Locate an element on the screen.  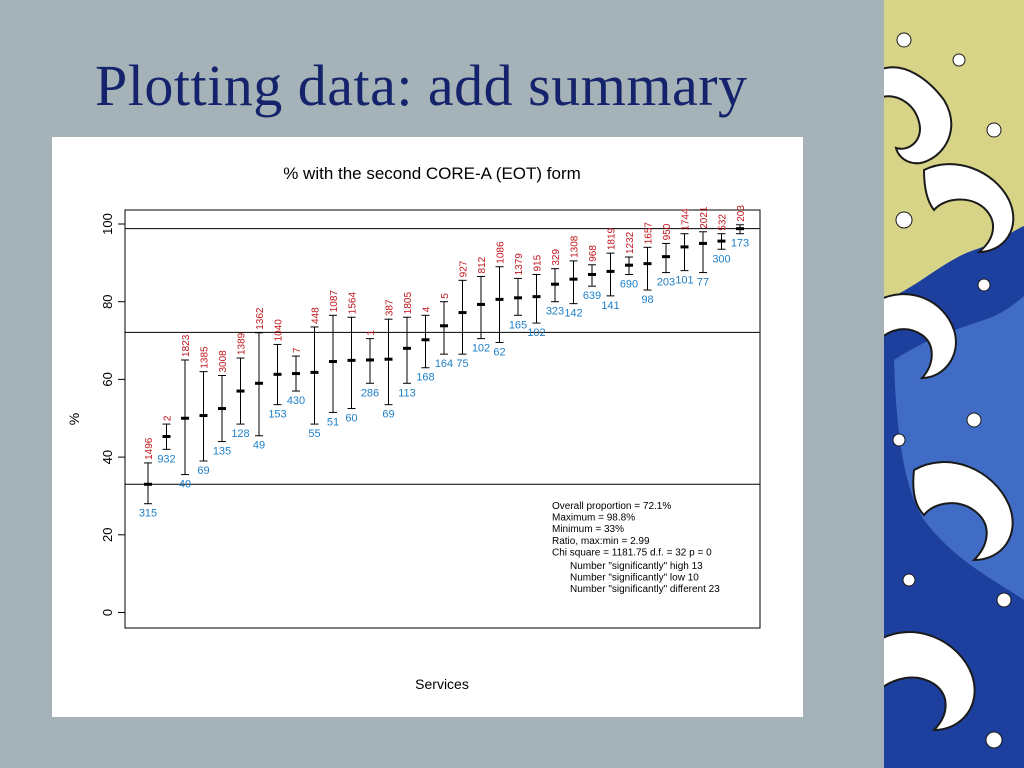
error-bar-group: 448 55 is located at coordinates (314, 373).